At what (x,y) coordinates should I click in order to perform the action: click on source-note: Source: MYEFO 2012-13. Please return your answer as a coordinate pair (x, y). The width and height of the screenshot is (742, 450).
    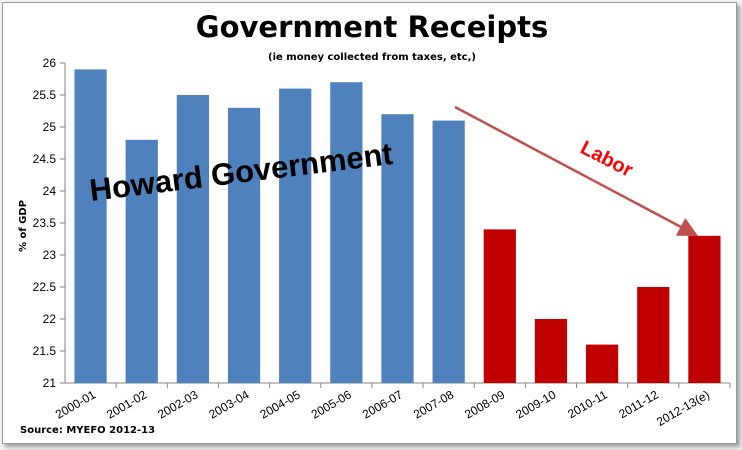
    Looking at the image, I should click on (87, 430).